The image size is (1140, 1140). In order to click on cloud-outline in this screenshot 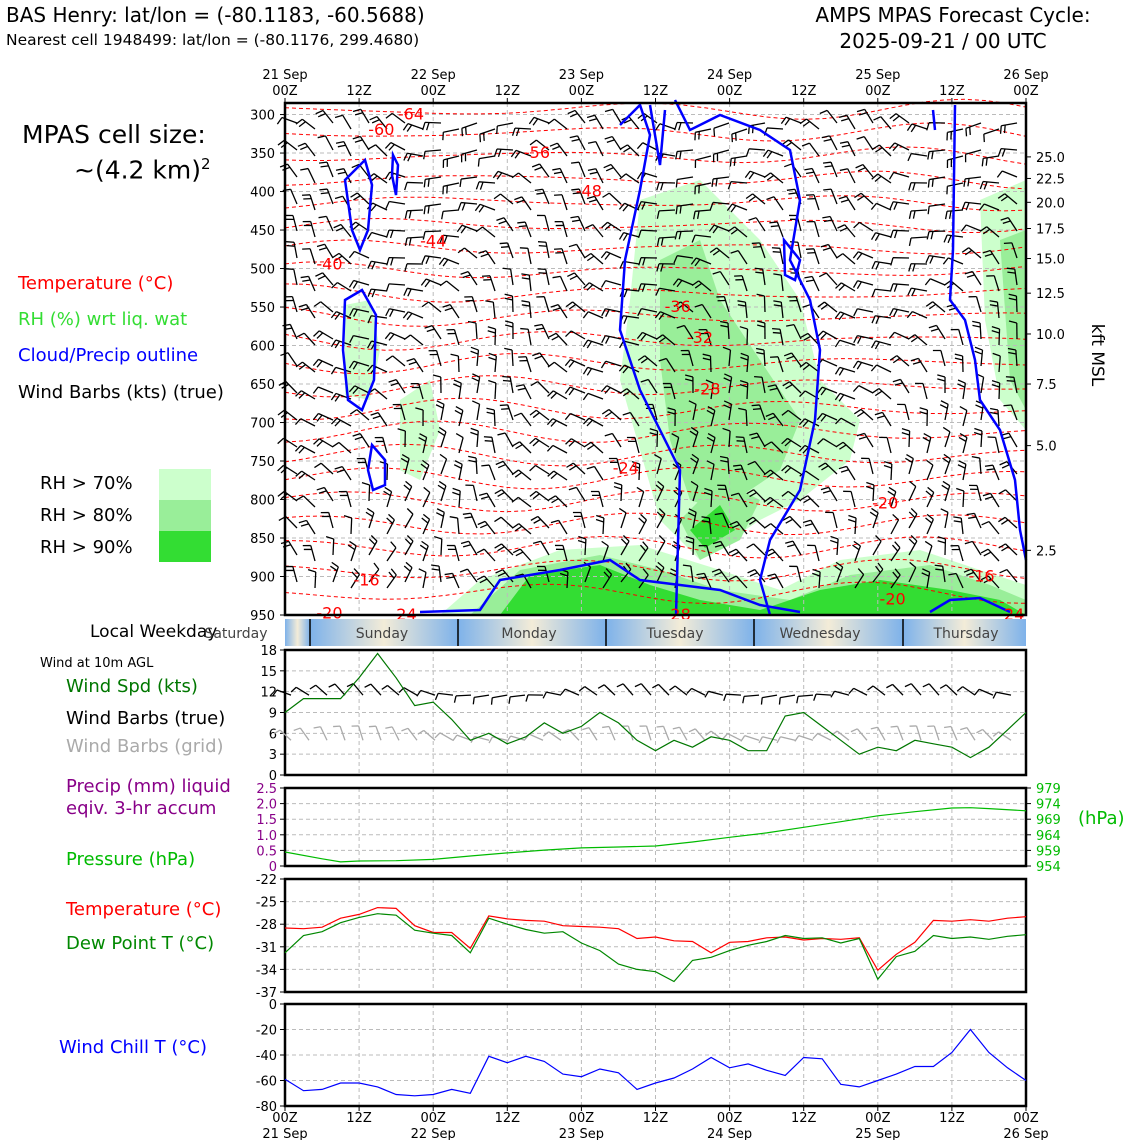, I will do `click(970, 605)`.